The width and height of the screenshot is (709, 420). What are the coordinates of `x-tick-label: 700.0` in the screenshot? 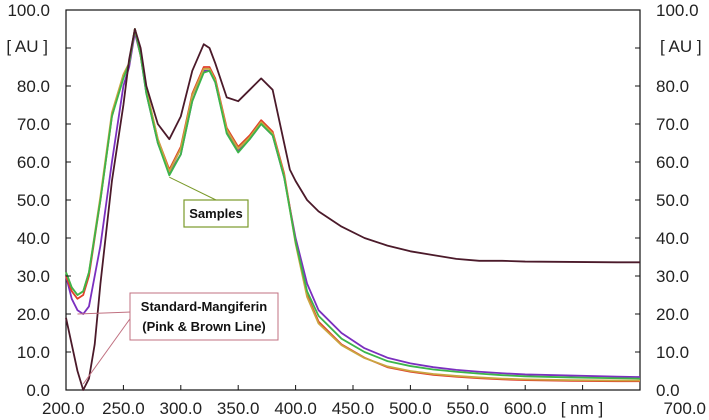 It's located at (684, 408).